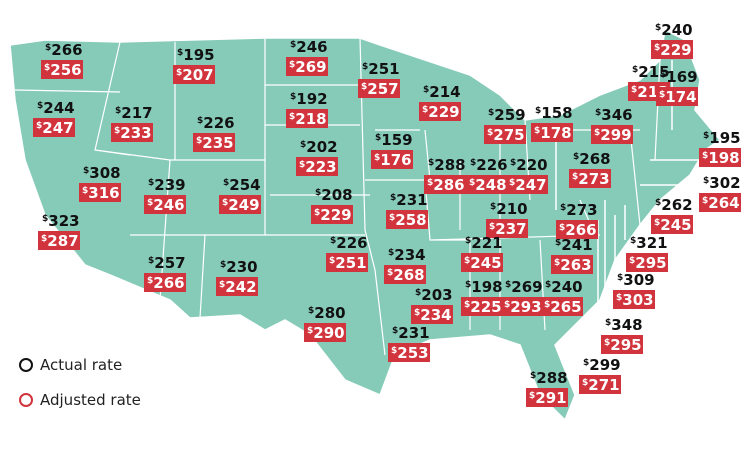 The width and height of the screenshot is (750, 465). I want to click on actual-rate: $273, so click(579, 210).